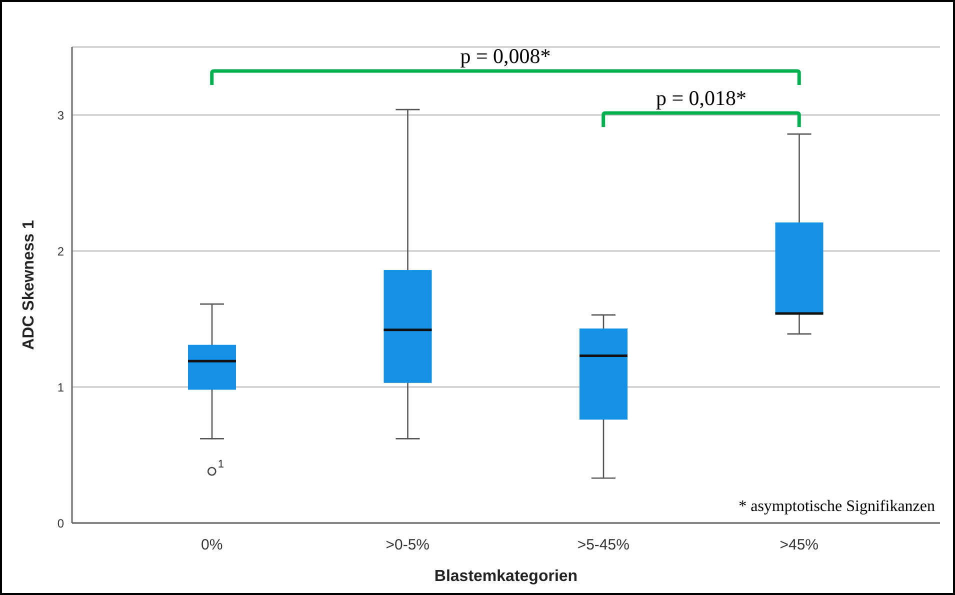 Image resolution: width=955 pixels, height=595 pixels. What do you see at coordinates (212, 545) in the screenshot?
I see `x-tick-label: 0%` at bounding box center [212, 545].